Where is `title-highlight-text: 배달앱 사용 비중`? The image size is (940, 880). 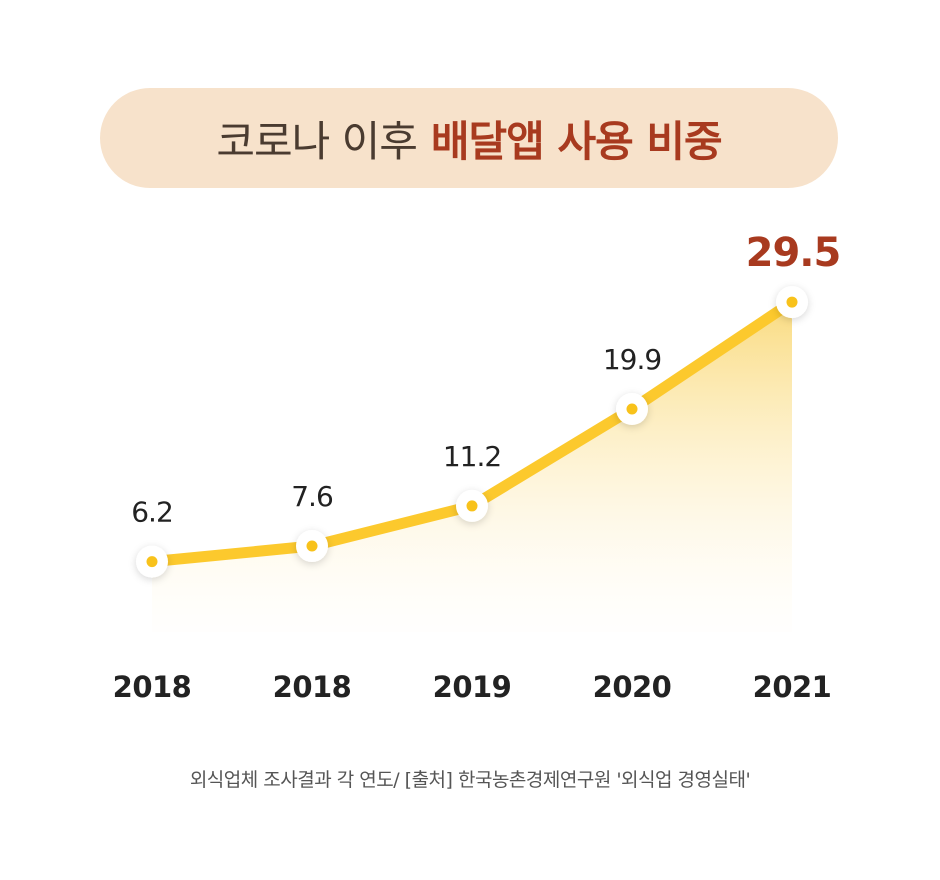 title-highlight-text: 배달앱 사용 비중 is located at coordinates (576, 141).